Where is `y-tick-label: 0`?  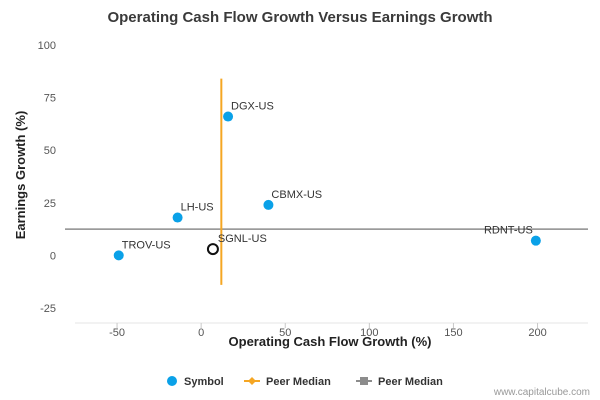 y-tick-label: 0 is located at coordinates (53, 256).